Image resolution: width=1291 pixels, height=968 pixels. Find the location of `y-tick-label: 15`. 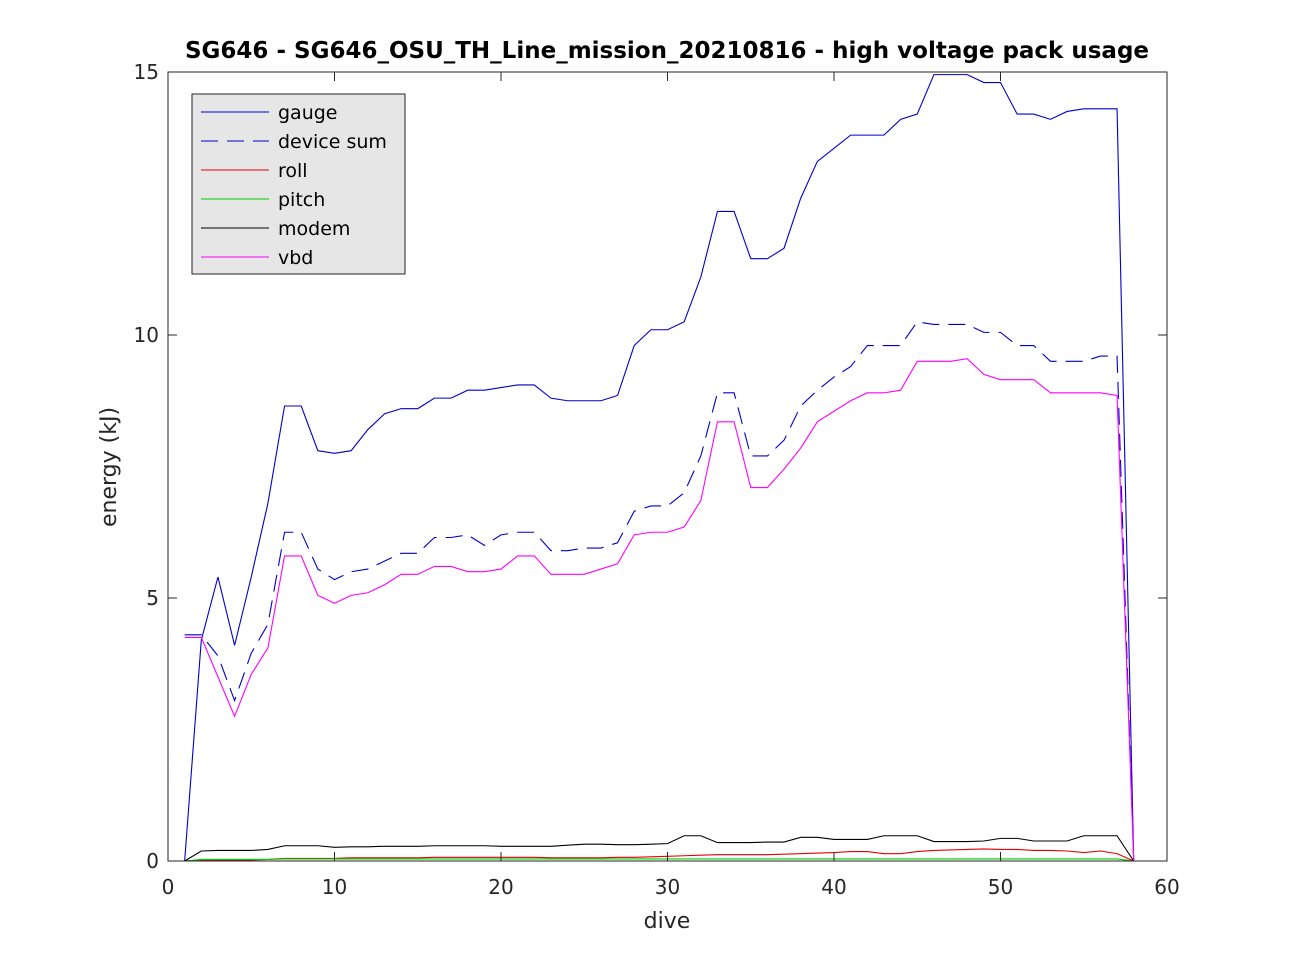

y-tick-label: 15 is located at coordinates (146, 72).